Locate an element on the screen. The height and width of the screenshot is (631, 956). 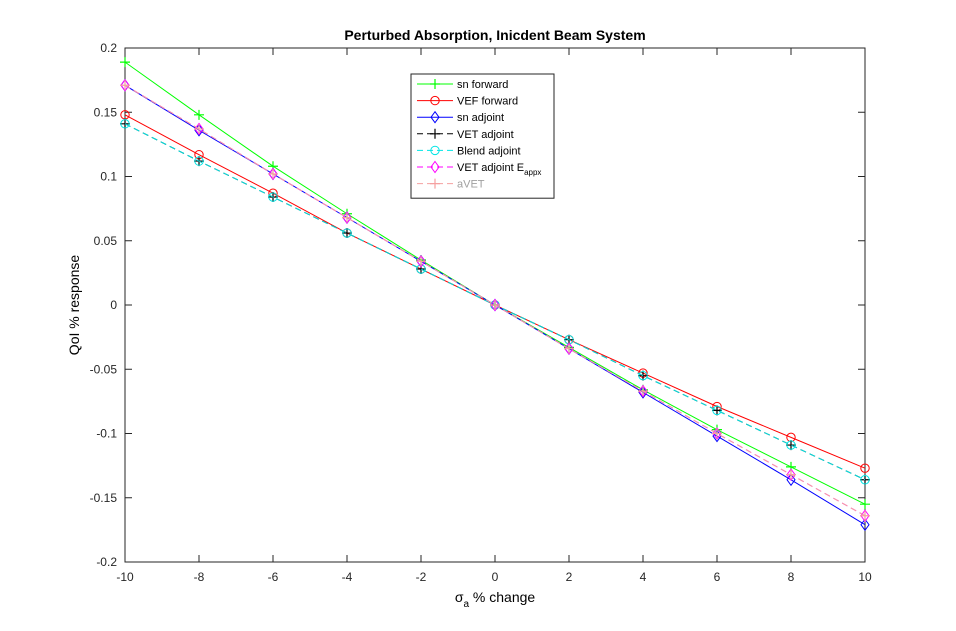
legend-entry: sn adjoint is located at coordinates (460, 117).